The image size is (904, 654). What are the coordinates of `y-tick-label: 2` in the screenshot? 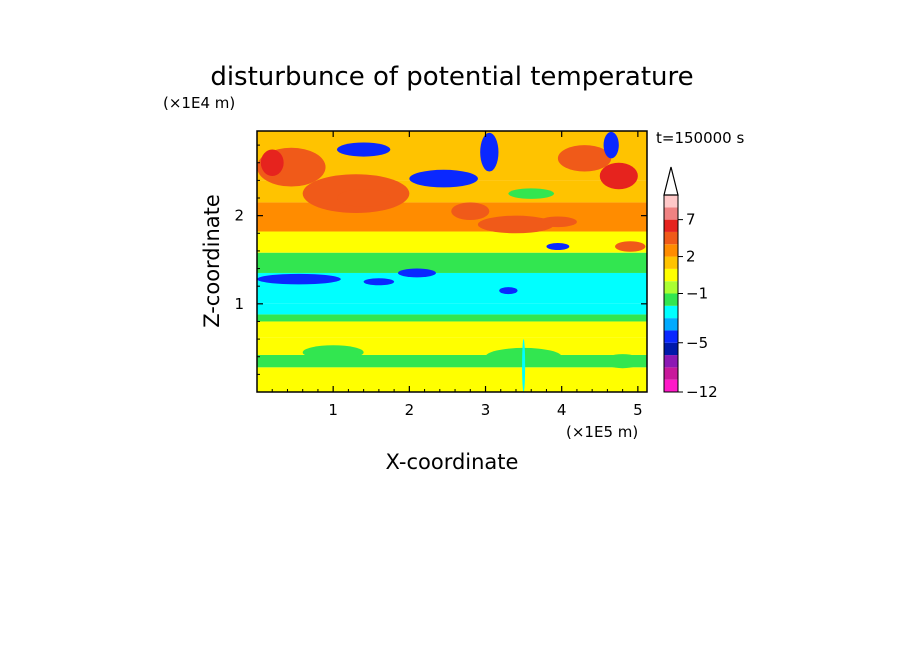 It's located at (239, 216).